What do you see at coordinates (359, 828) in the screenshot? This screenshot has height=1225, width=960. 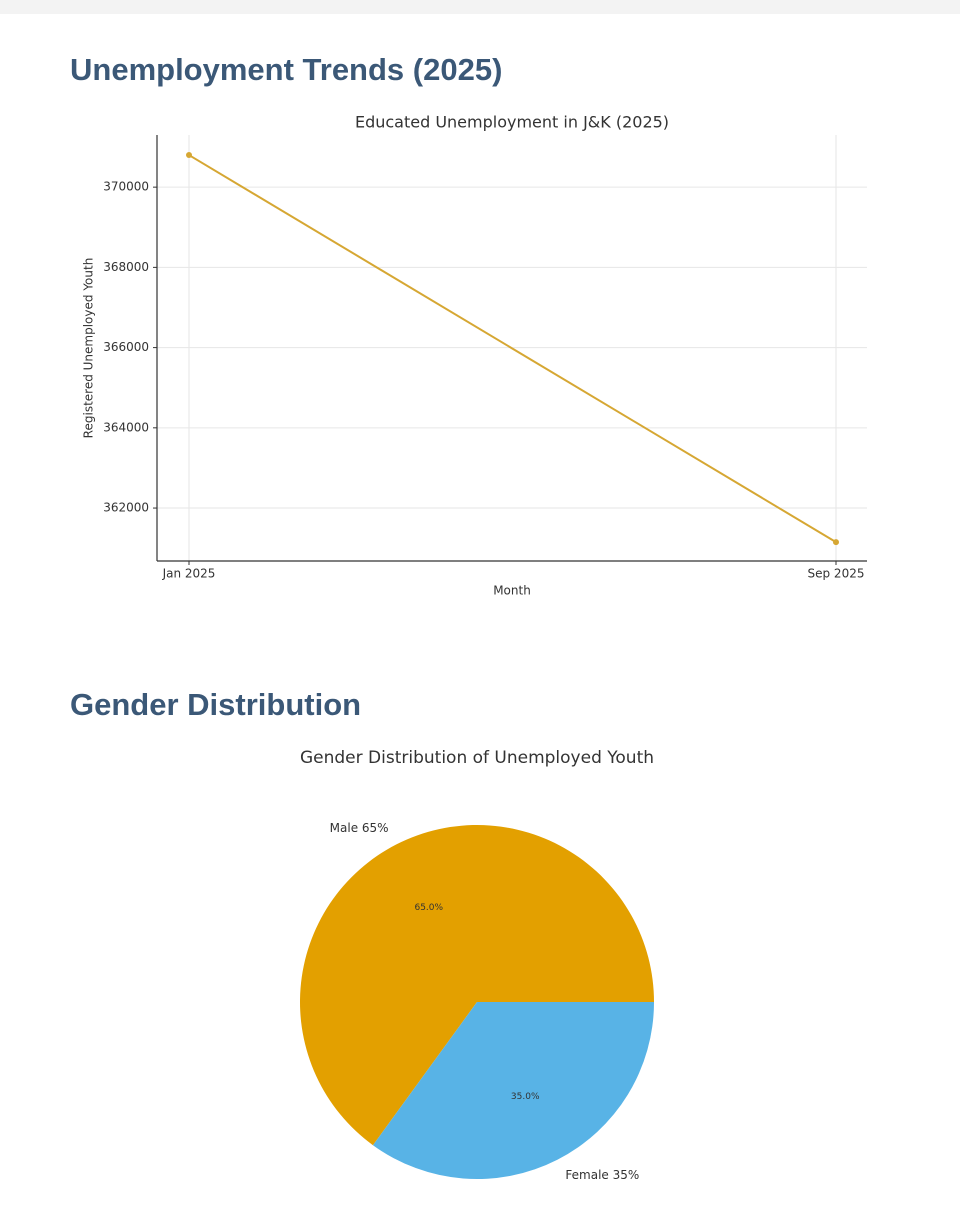 I see `slice-label: Male 65%` at bounding box center [359, 828].